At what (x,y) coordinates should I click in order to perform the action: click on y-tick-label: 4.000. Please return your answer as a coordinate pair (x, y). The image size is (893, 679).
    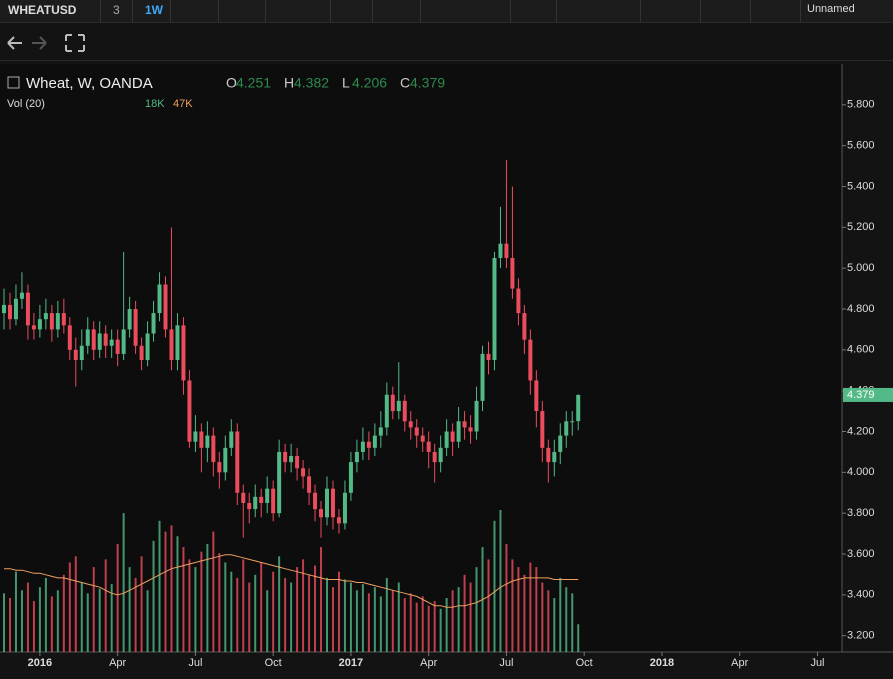
    Looking at the image, I should click on (861, 472).